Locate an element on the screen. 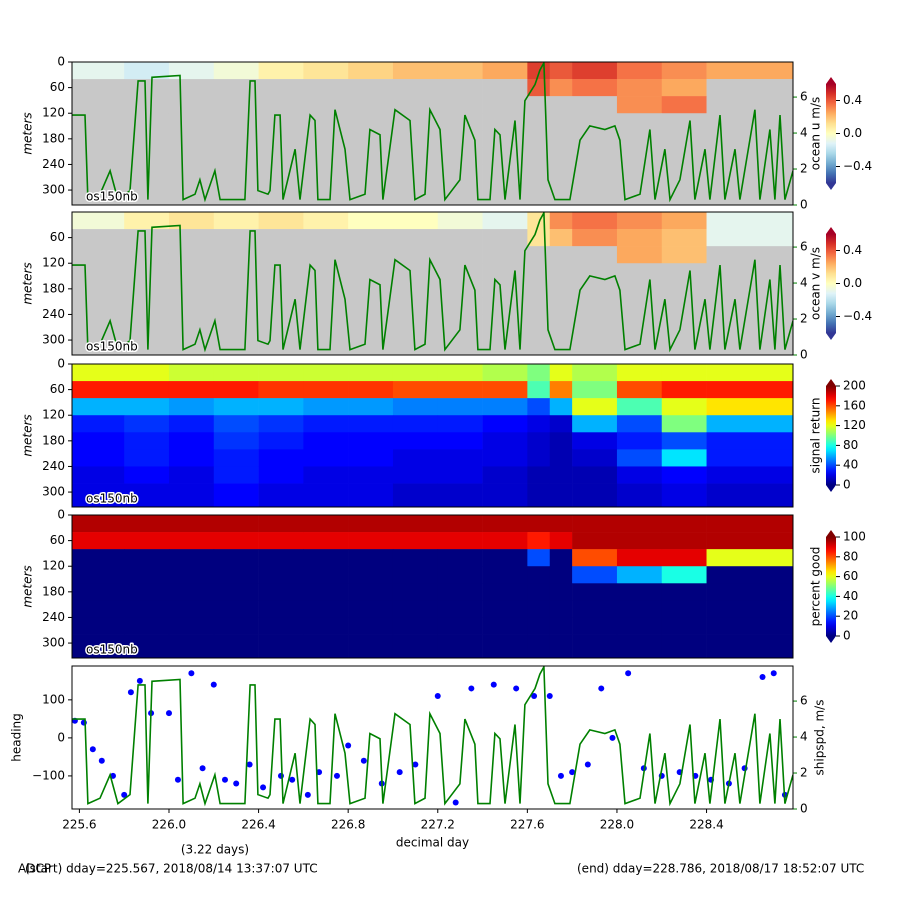 The width and height of the screenshot is (900, 900). y-tick-label: 180 is located at coordinates (53, 440).